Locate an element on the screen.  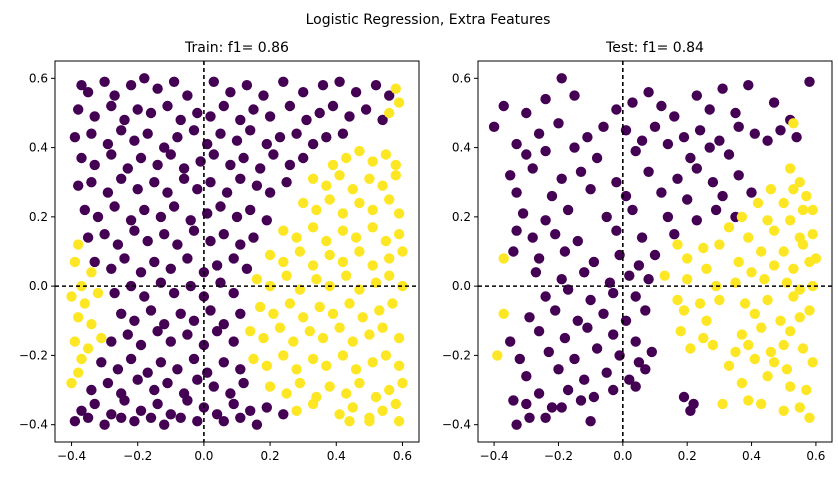
train-y-tick-label: 0.2 is located at coordinates (38, 217).